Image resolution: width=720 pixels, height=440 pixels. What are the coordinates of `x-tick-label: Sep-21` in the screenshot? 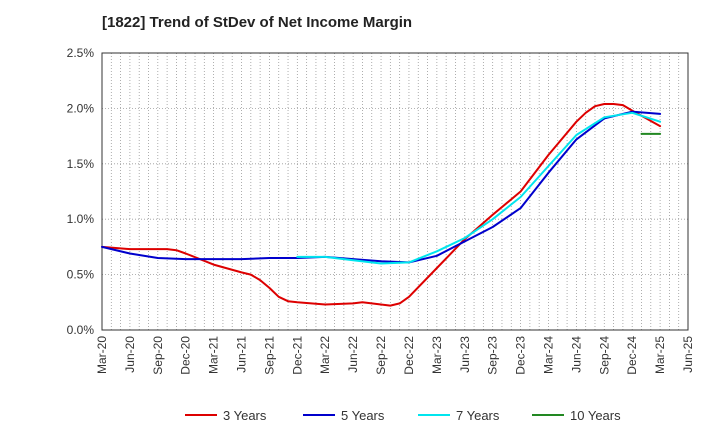 It's located at (269, 355).